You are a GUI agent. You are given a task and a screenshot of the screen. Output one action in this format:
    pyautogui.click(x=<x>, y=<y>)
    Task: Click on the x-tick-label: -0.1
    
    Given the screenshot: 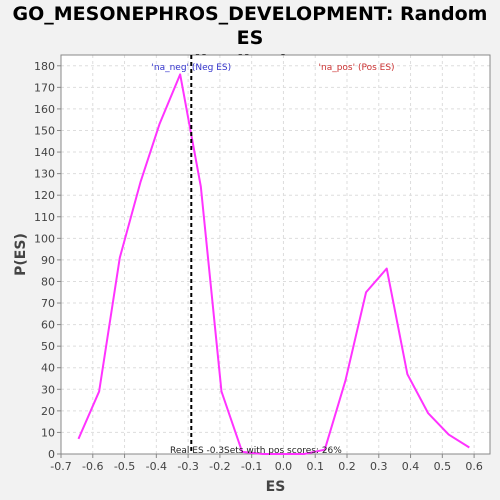 What is the action you would take?
    pyautogui.click(x=251, y=466)
    